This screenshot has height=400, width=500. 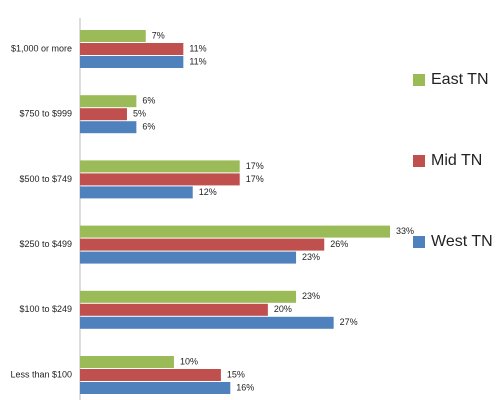 I want to click on value-label: 20%, so click(x=283, y=309).